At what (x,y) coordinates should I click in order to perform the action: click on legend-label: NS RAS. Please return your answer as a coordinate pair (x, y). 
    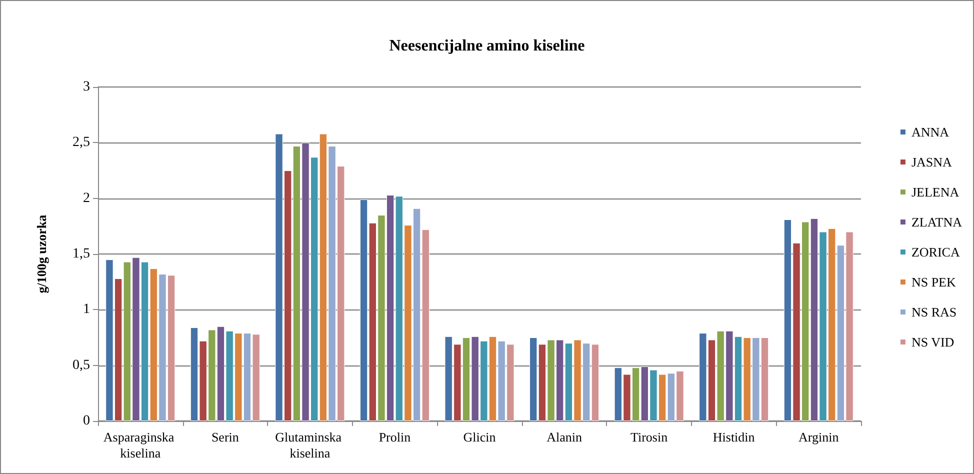
    Looking at the image, I should click on (934, 312).